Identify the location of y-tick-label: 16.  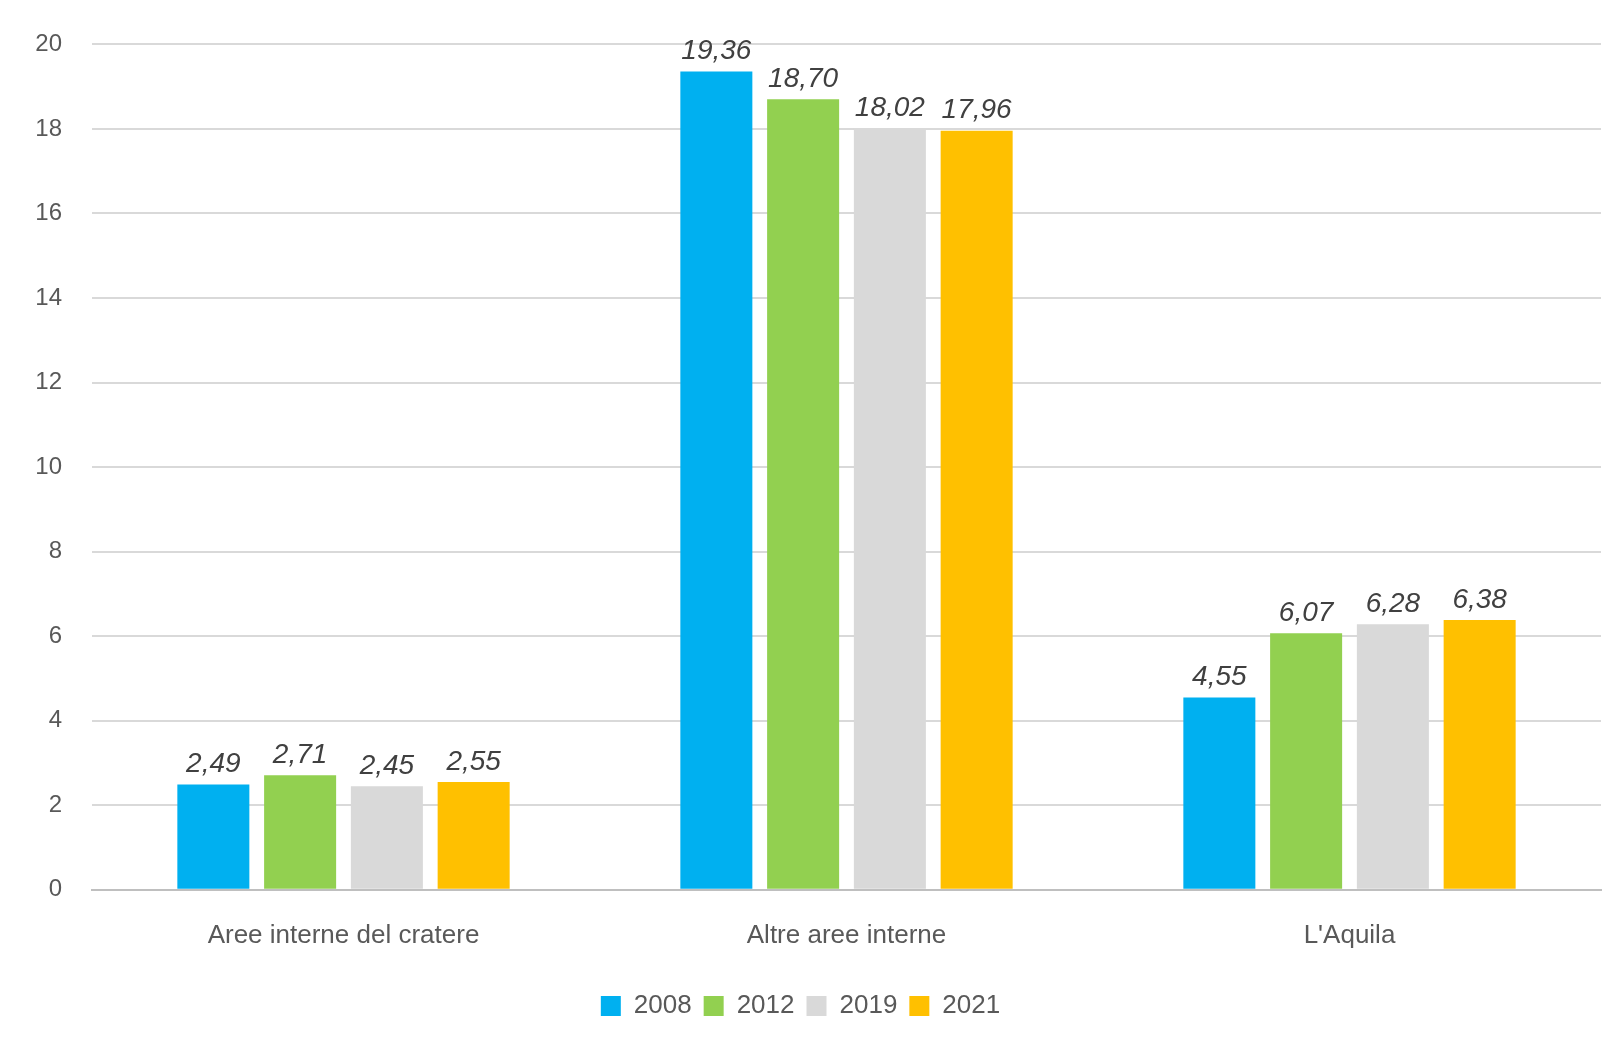
(48, 212).